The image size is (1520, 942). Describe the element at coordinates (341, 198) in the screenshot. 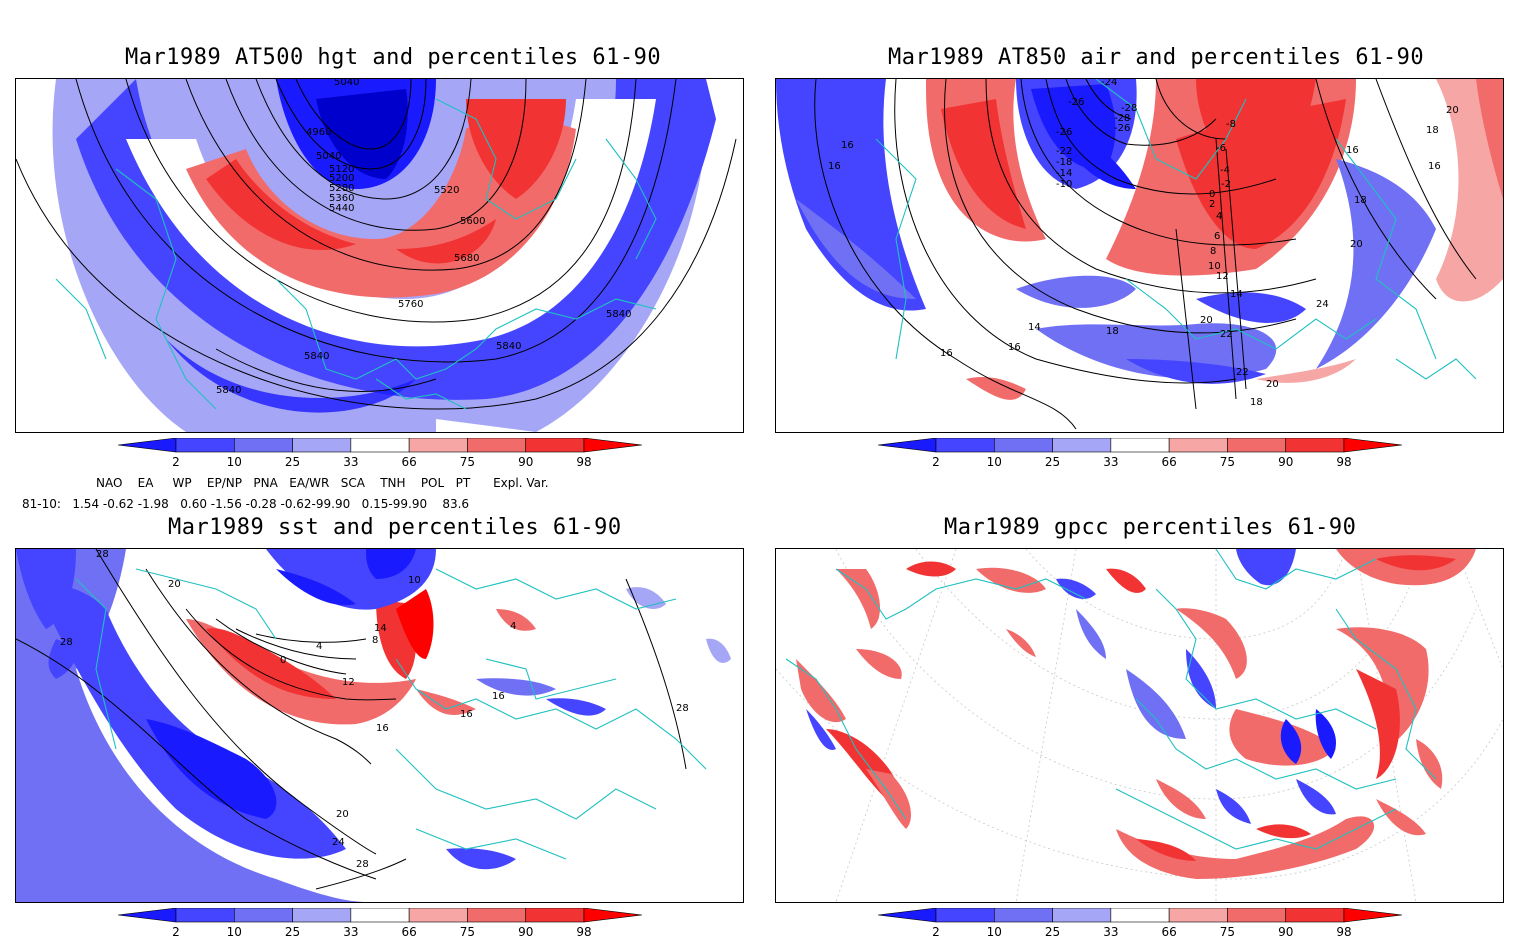

I see `contour-label: 5360` at that location.